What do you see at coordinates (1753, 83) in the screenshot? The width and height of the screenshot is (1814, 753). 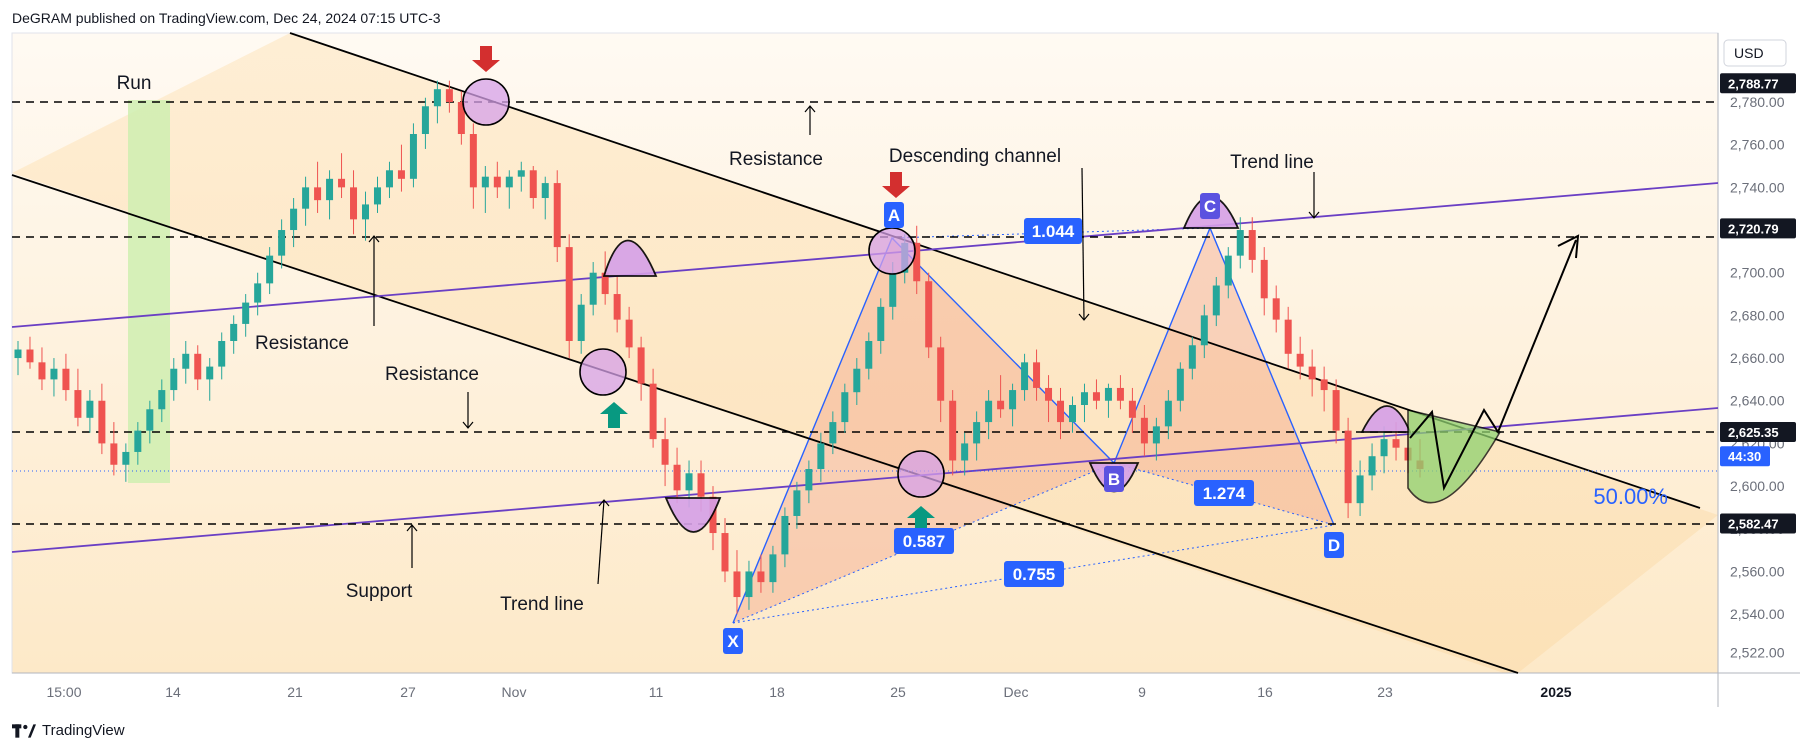 I see `svg-text: 2,788.77` at bounding box center [1753, 83].